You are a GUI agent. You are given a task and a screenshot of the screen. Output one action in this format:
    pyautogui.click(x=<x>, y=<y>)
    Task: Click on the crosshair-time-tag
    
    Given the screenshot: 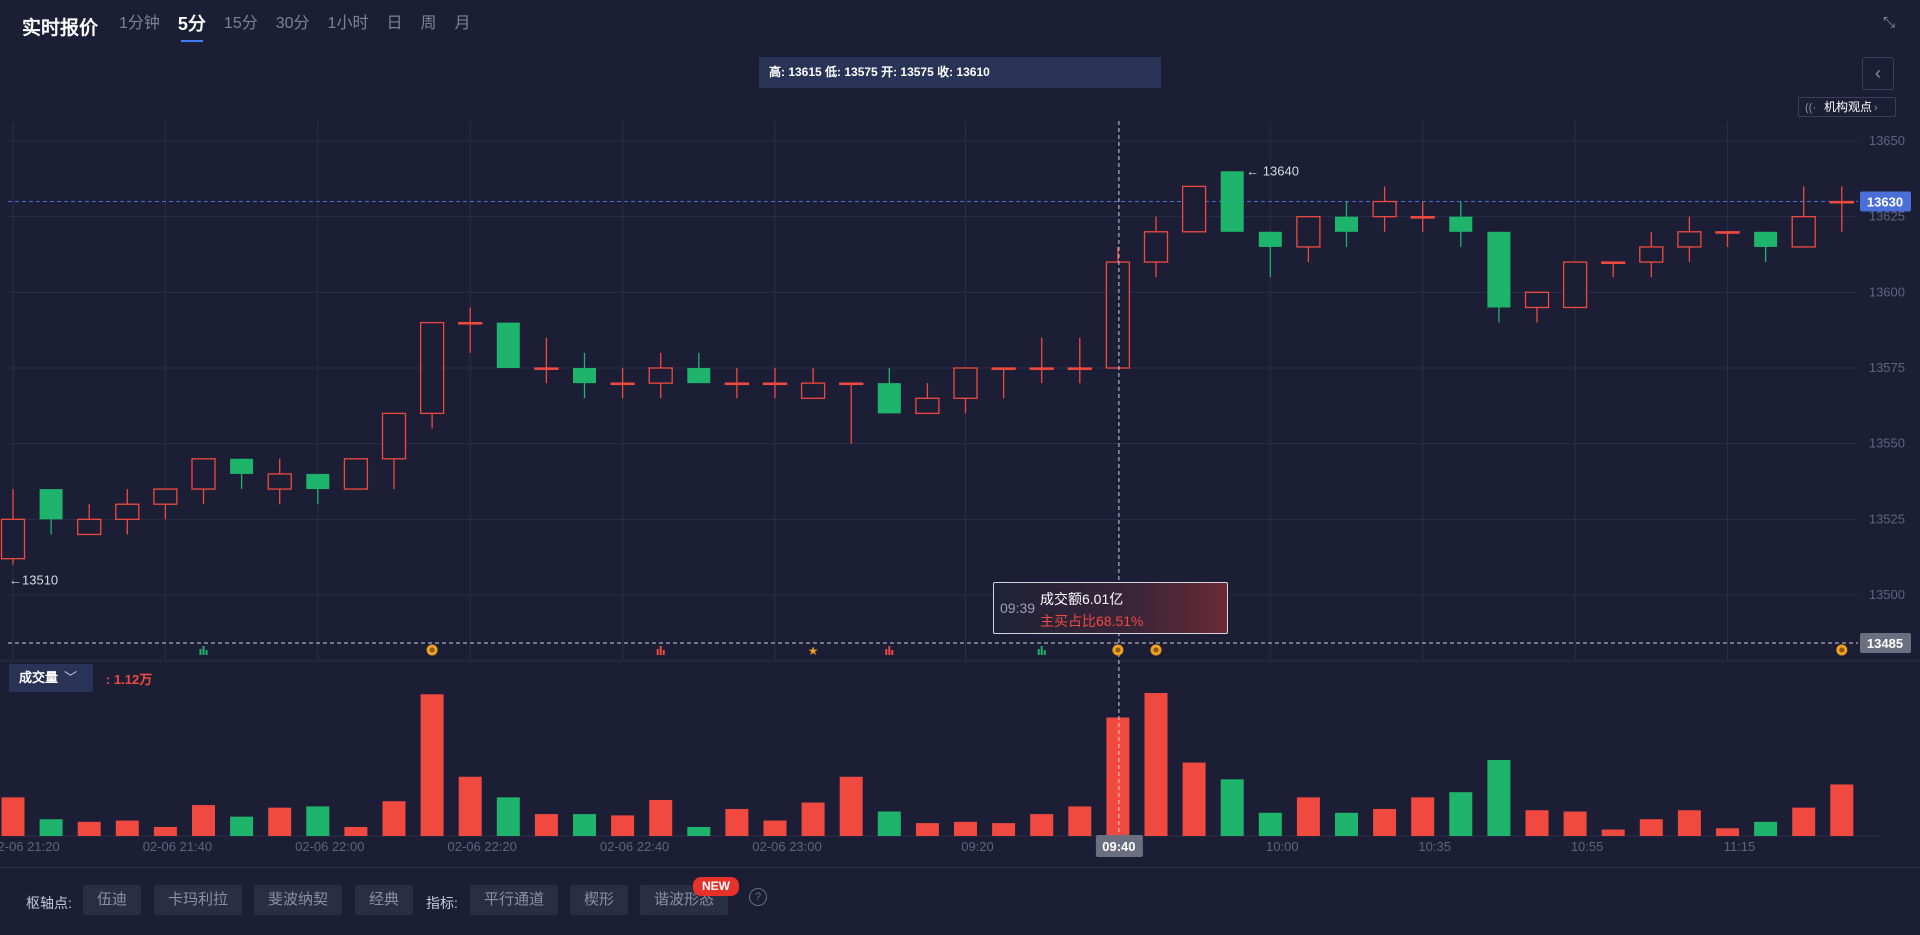 What is the action you would take?
    pyautogui.click(x=1119, y=846)
    